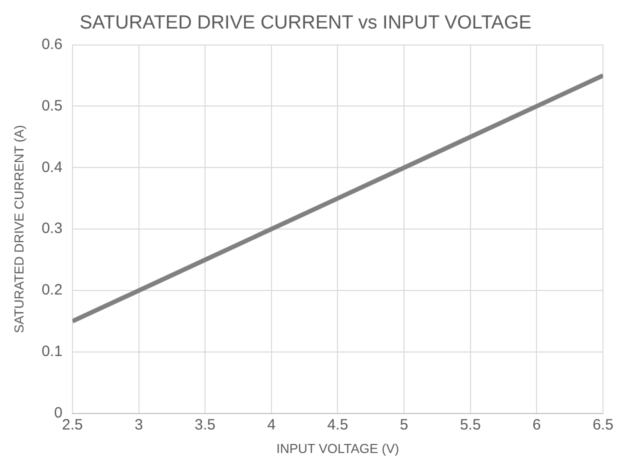 The width and height of the screenshot is (625, 469). What do you see at coordinates (52, 167) in the screenshot?
I see `y-tick-label: 0.4` at bounding box center [52, 167].